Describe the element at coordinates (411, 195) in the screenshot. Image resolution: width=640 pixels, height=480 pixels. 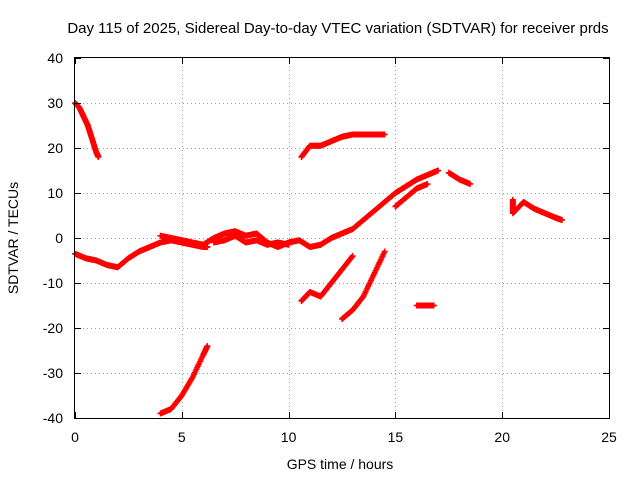
I see `series-seg-i` at that location.